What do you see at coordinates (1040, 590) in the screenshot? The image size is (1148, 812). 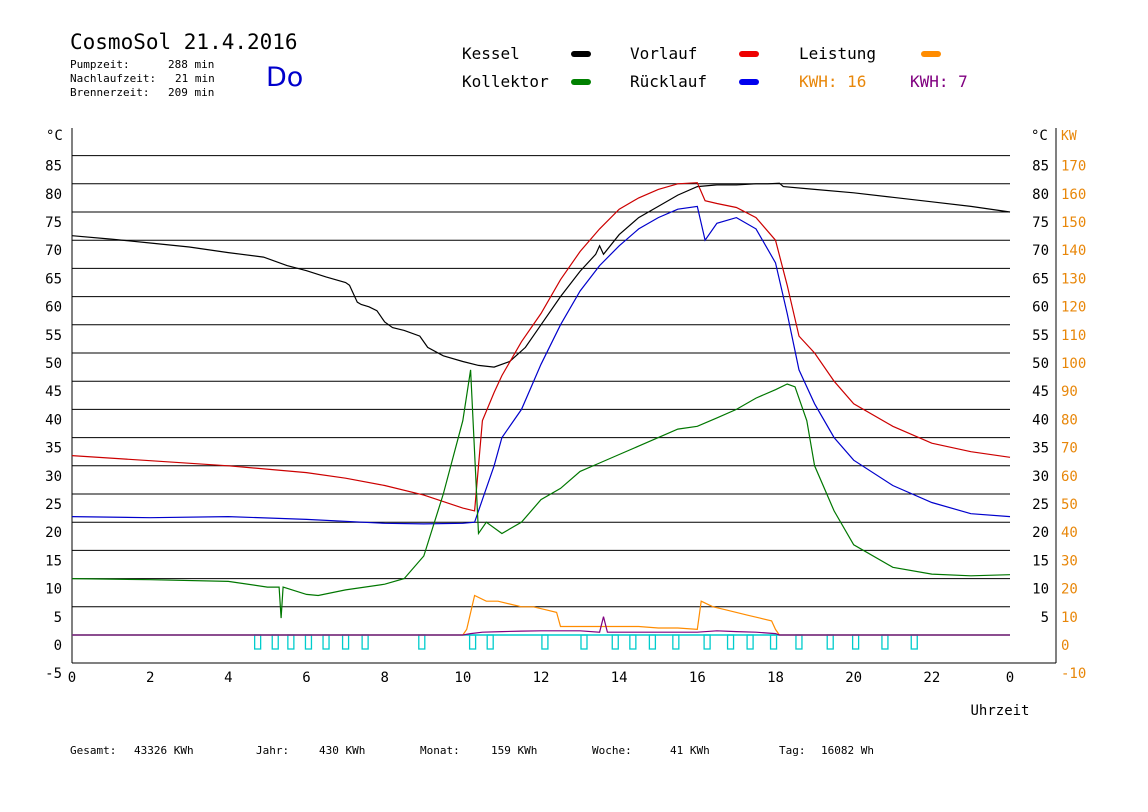 I see `y-tick-right-celsius-label: 10` at bounding box center [1040, 590].